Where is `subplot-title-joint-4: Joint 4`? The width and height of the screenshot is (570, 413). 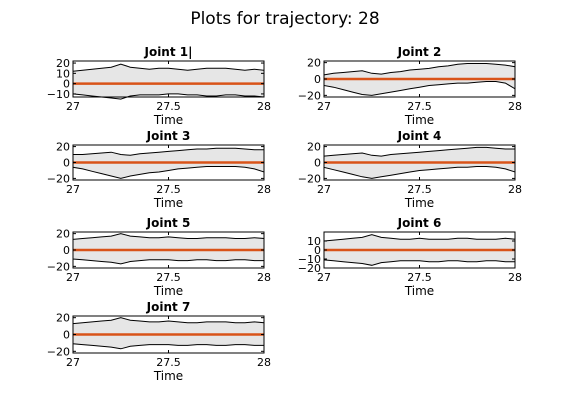 subplot-title-joint-4: Joint 4 is located at coordinates (419, 136).